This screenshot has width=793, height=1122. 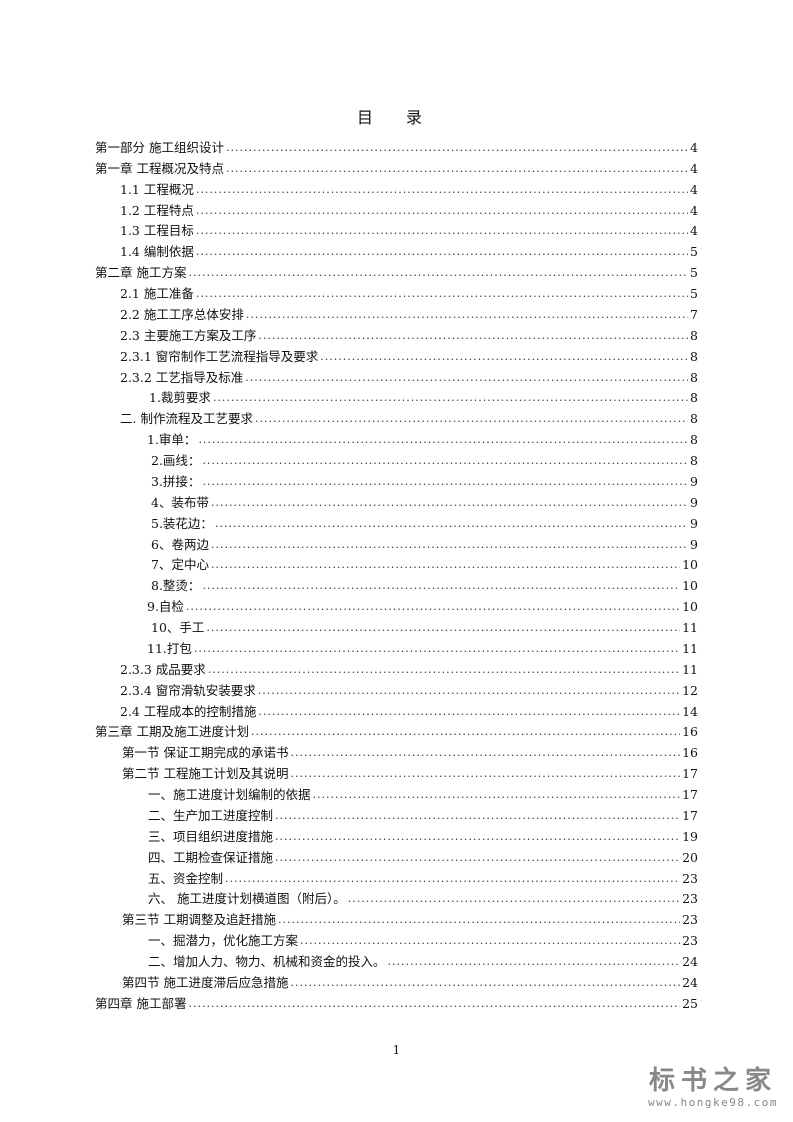 What do you see at coordinates (180, 502) in the screenshot?
I see `toc-entry-label: 4、装布带` at bounding box center [180, 502].